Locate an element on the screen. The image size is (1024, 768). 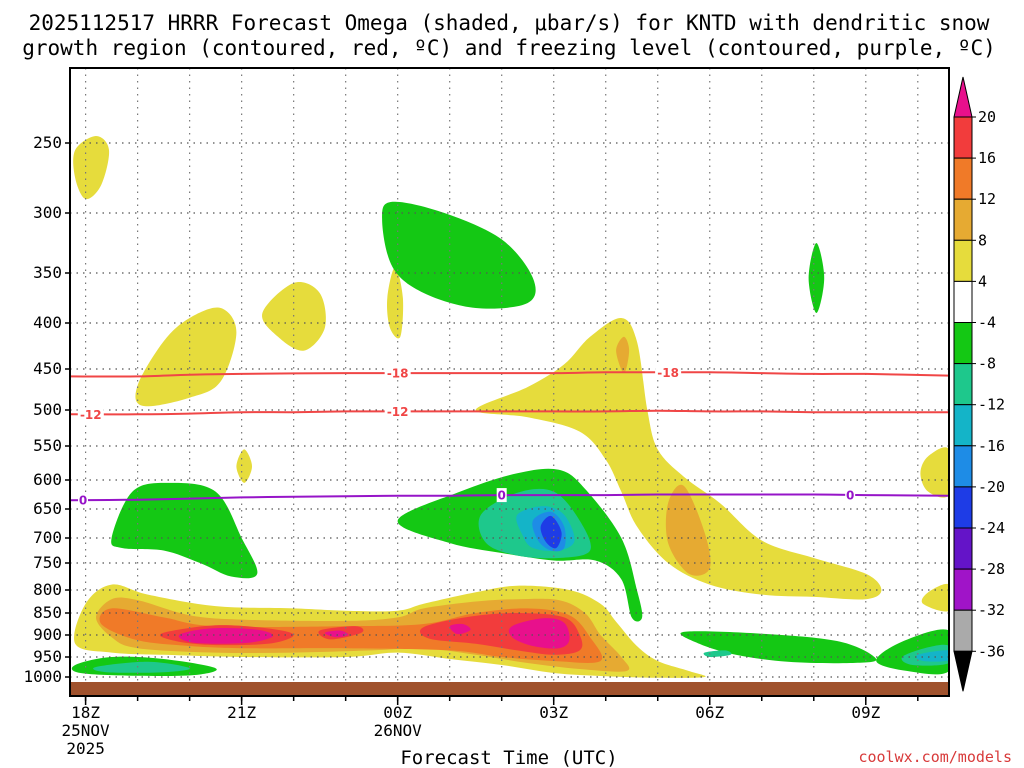
colorbar: 20 16 12 8 4 -4 -8 -12 -16 -20 -24 -28 -32 -36 is located at coordinates (979, 384).